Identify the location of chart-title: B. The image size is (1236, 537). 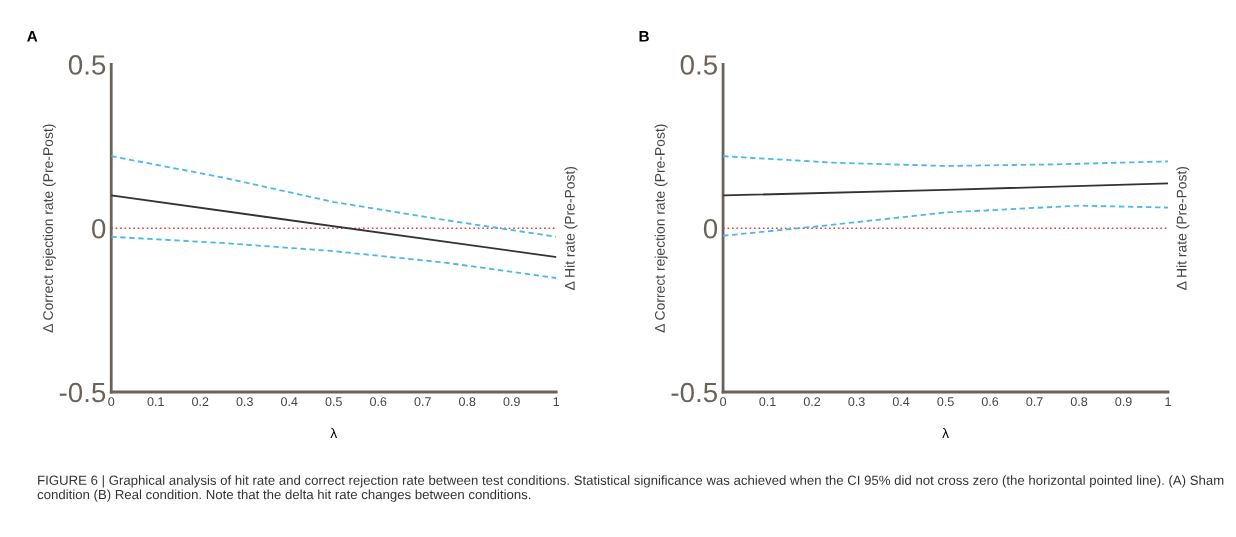
(644, 36).